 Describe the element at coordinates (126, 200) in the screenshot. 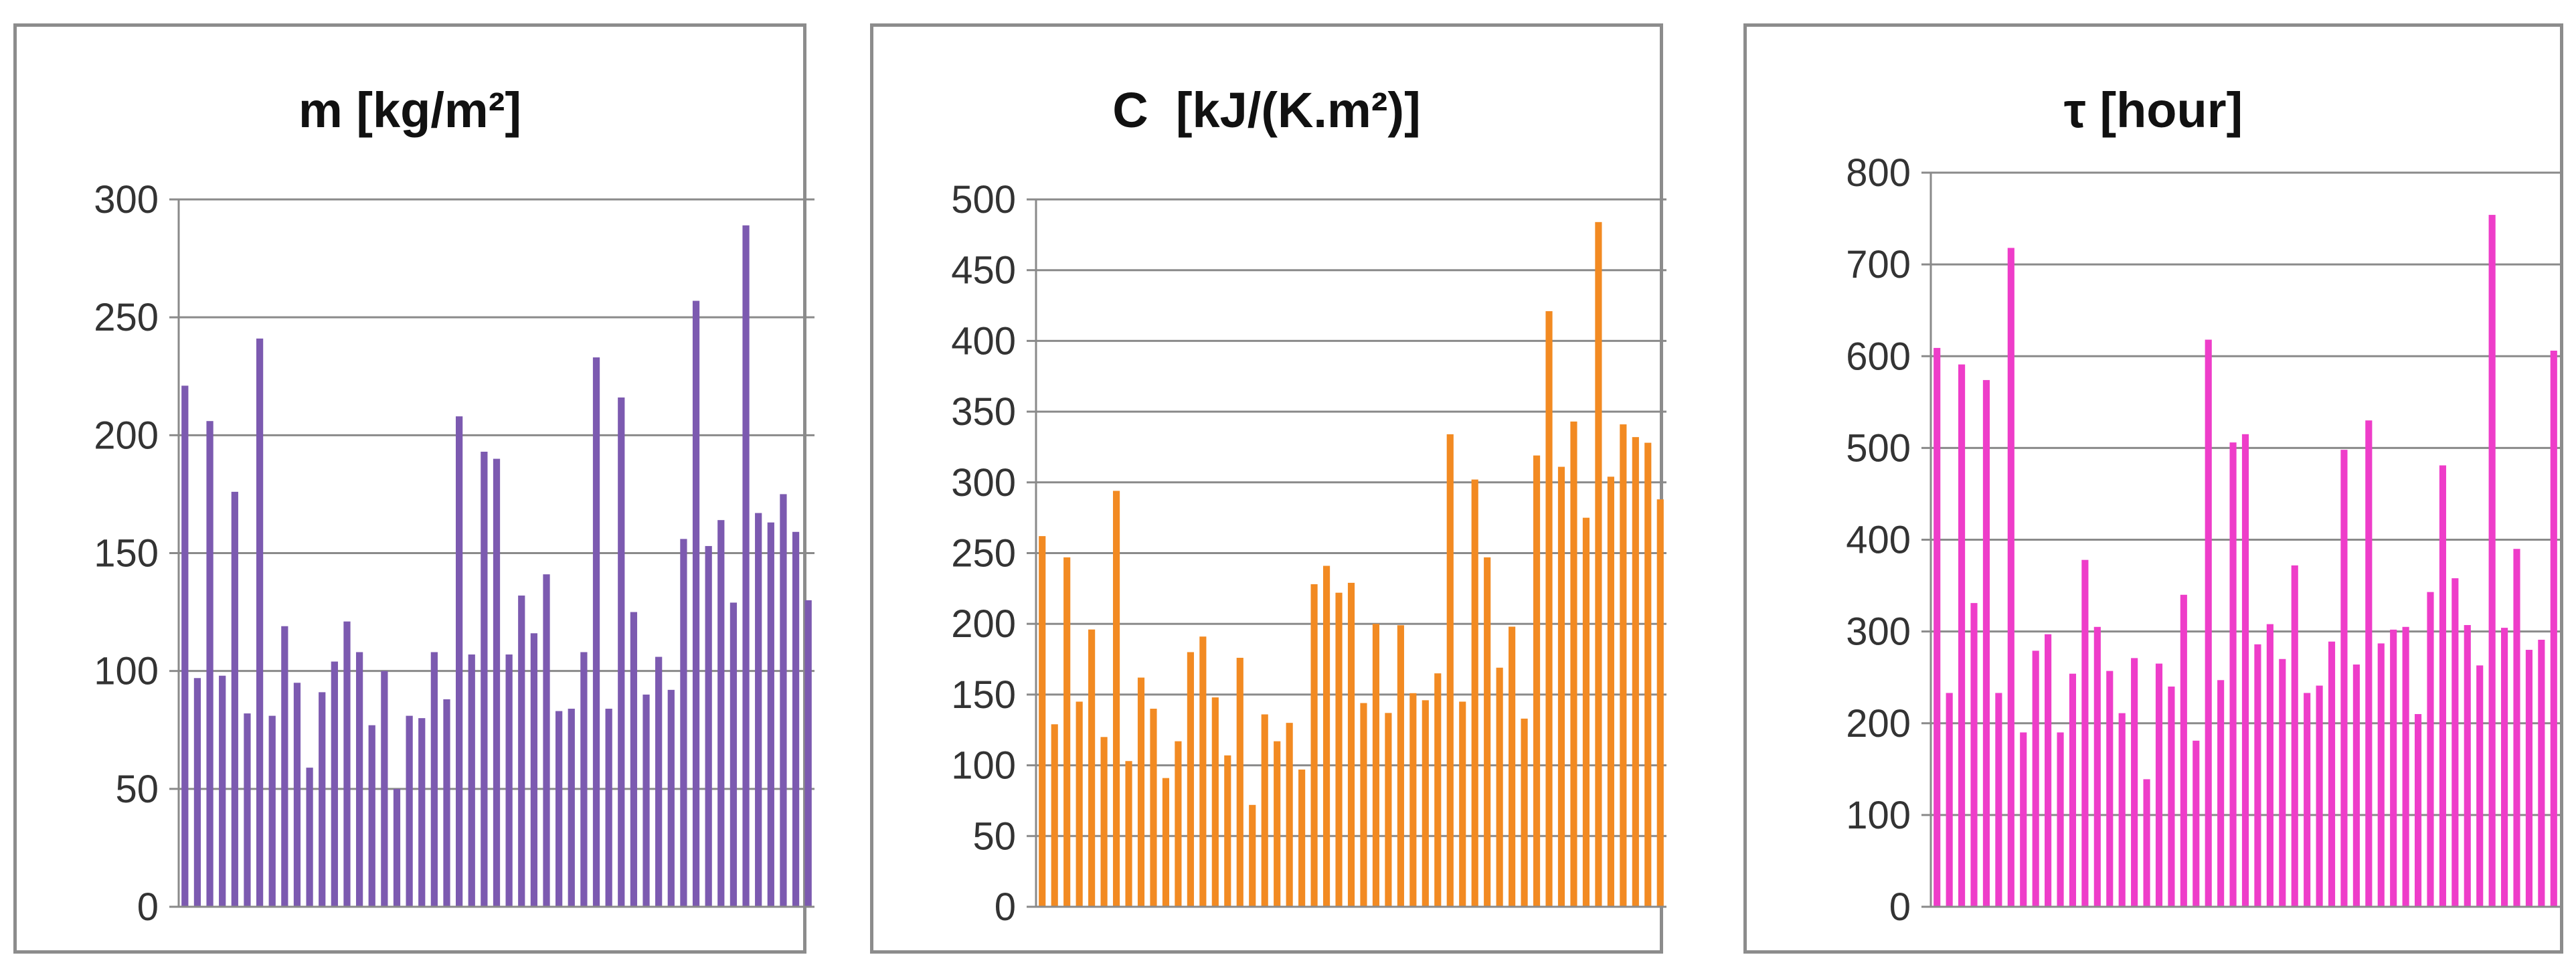

I see `y-tick-label: 300` at that location.